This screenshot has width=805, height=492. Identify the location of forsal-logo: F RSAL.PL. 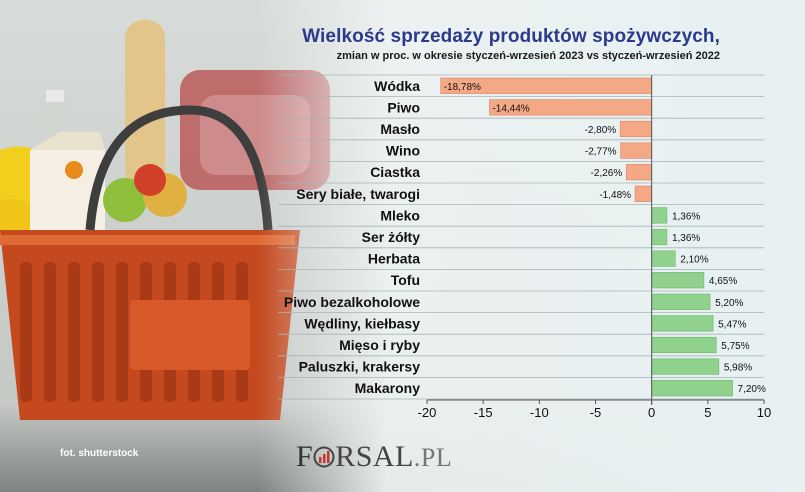
(374, 457).